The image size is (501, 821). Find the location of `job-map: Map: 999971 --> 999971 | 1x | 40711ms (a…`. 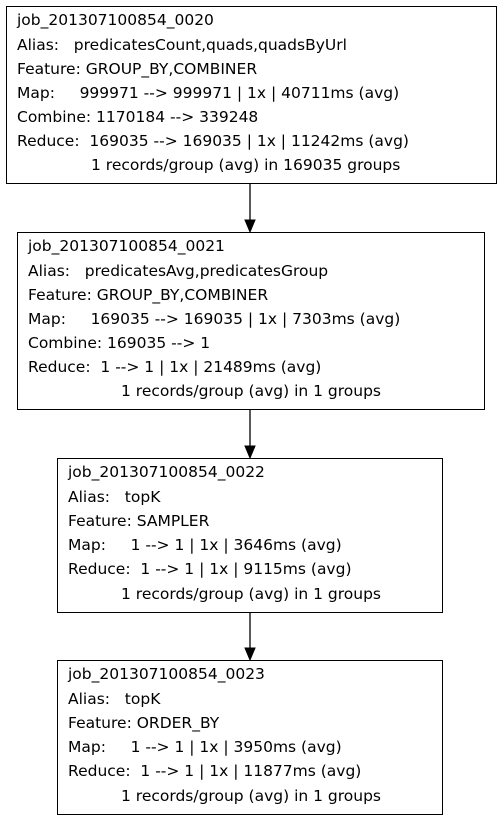

job-map: Map: 999971 --> 999971 | 1x | 40711ms (a… is located at coordinates (208, 93).